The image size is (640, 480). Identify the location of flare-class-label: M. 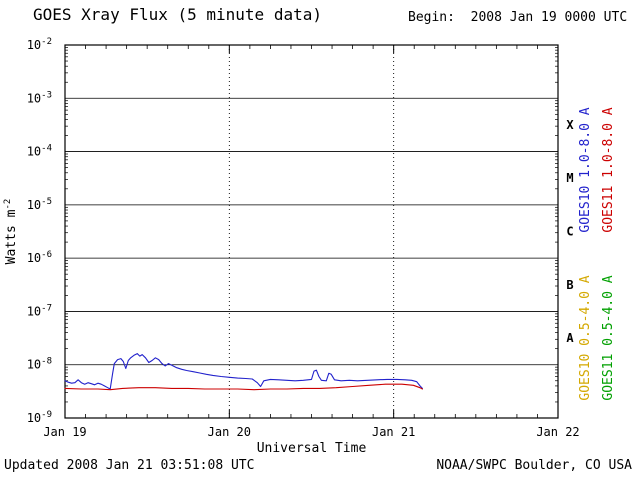
(569, 178).